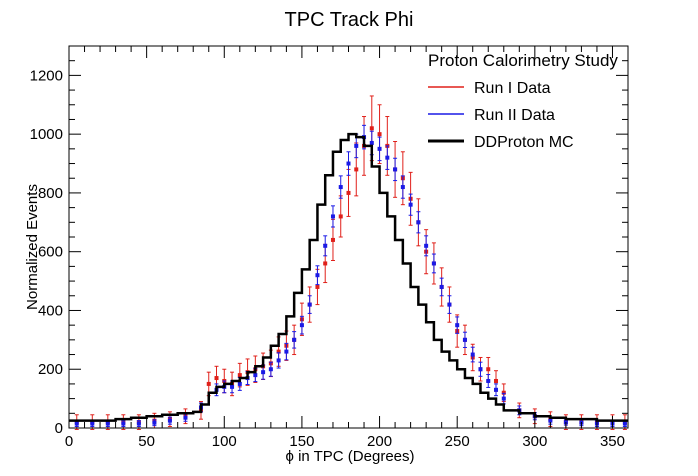 This screenshot has height=476, width=698. What do you see at coordinates (612, 441) in the screenshot?
I see `x-tick-label: 350` at bounding box center [612, 441].